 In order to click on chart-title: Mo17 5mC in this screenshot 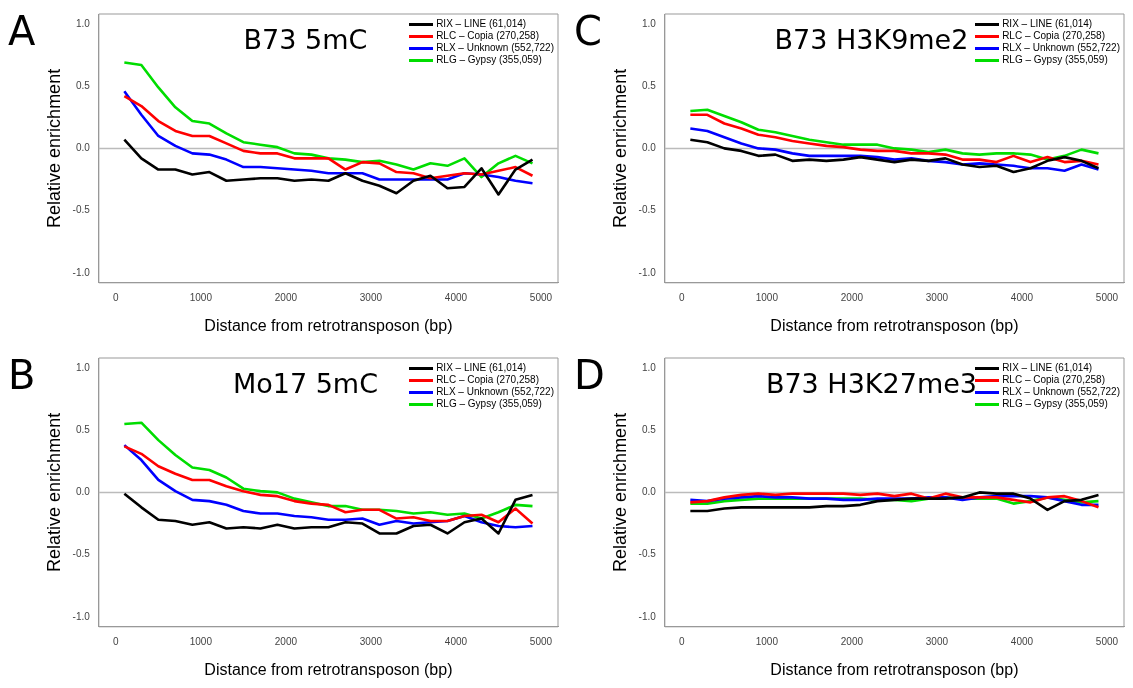, I will do `click(305, 383)`.